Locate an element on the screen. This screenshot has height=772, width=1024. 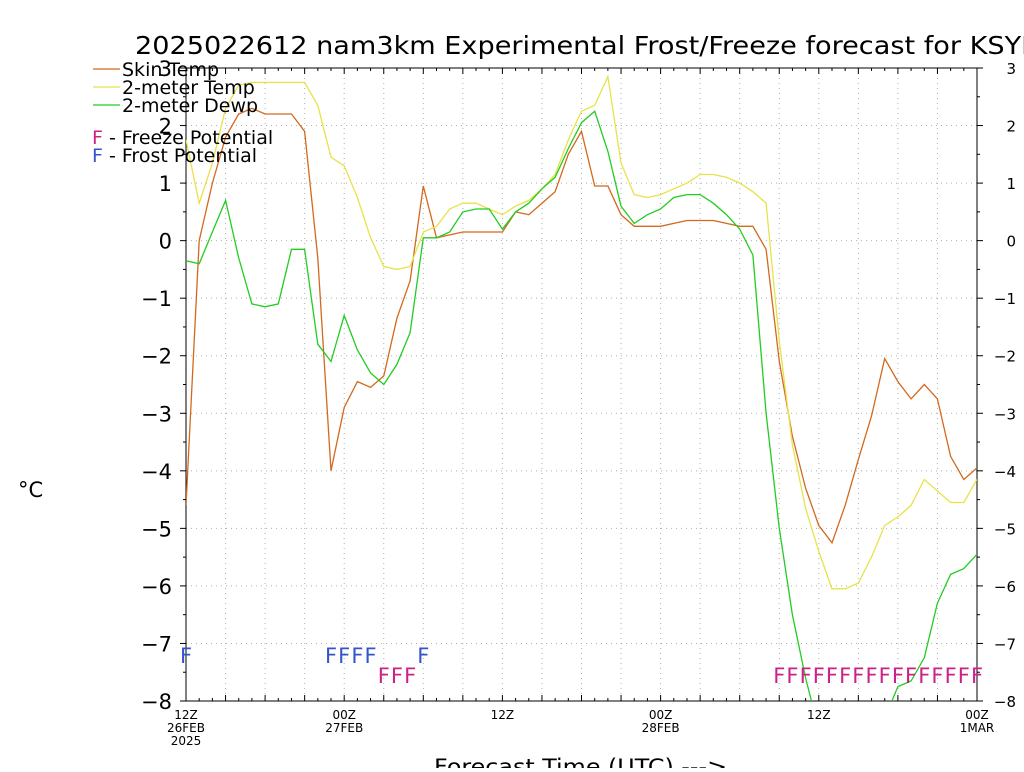
legend-potential-text: - Frost Potential is located at coordinates (180, 156).